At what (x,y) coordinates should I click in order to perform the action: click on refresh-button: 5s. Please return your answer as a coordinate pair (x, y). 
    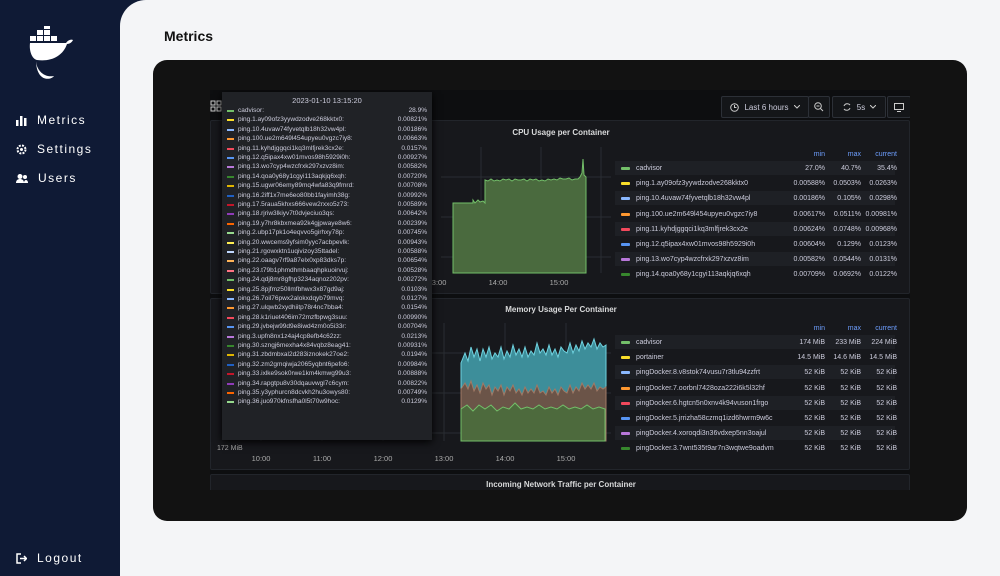
    Looking at the image, I should click on (859, 107).